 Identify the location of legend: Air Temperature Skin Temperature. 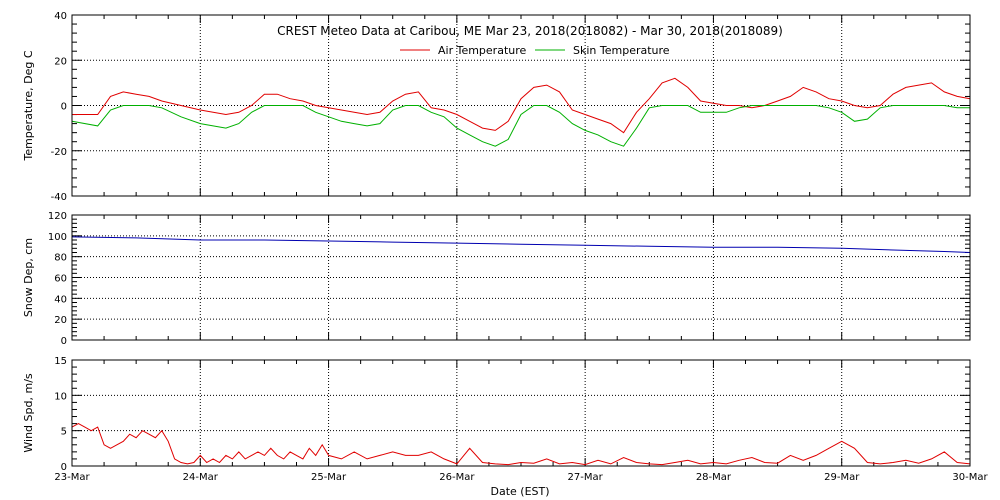
(535, 50).